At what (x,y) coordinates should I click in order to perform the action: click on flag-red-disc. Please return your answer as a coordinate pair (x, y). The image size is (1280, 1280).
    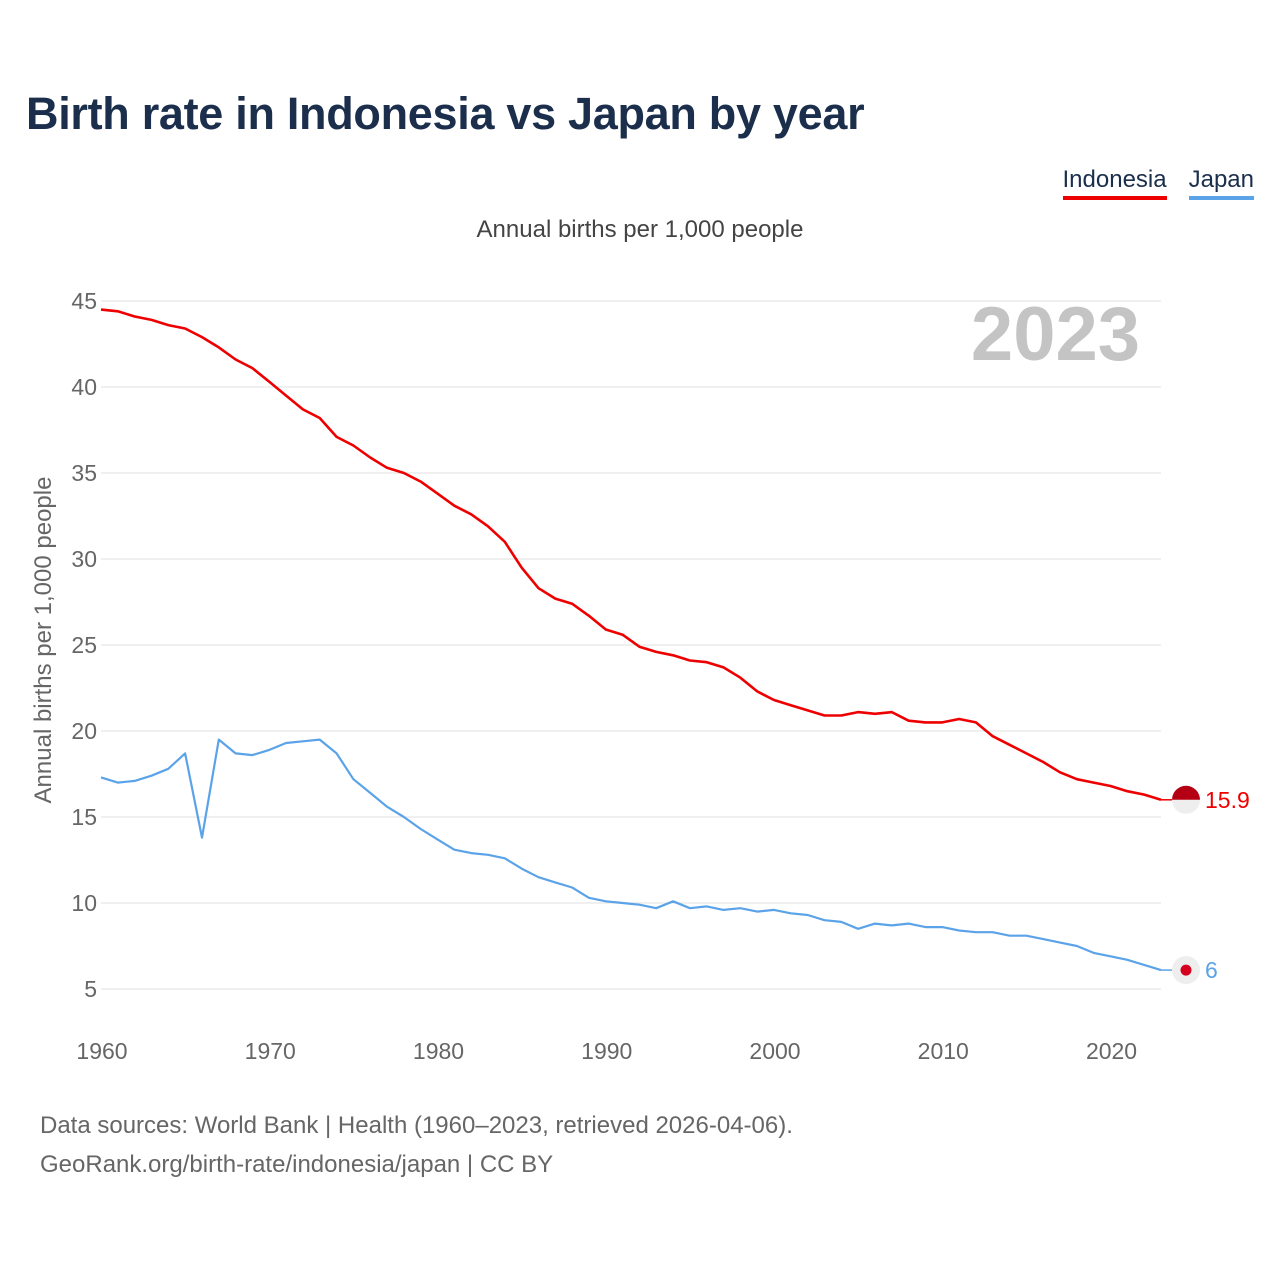
    Looking at the image, I should click on (1186, 970).